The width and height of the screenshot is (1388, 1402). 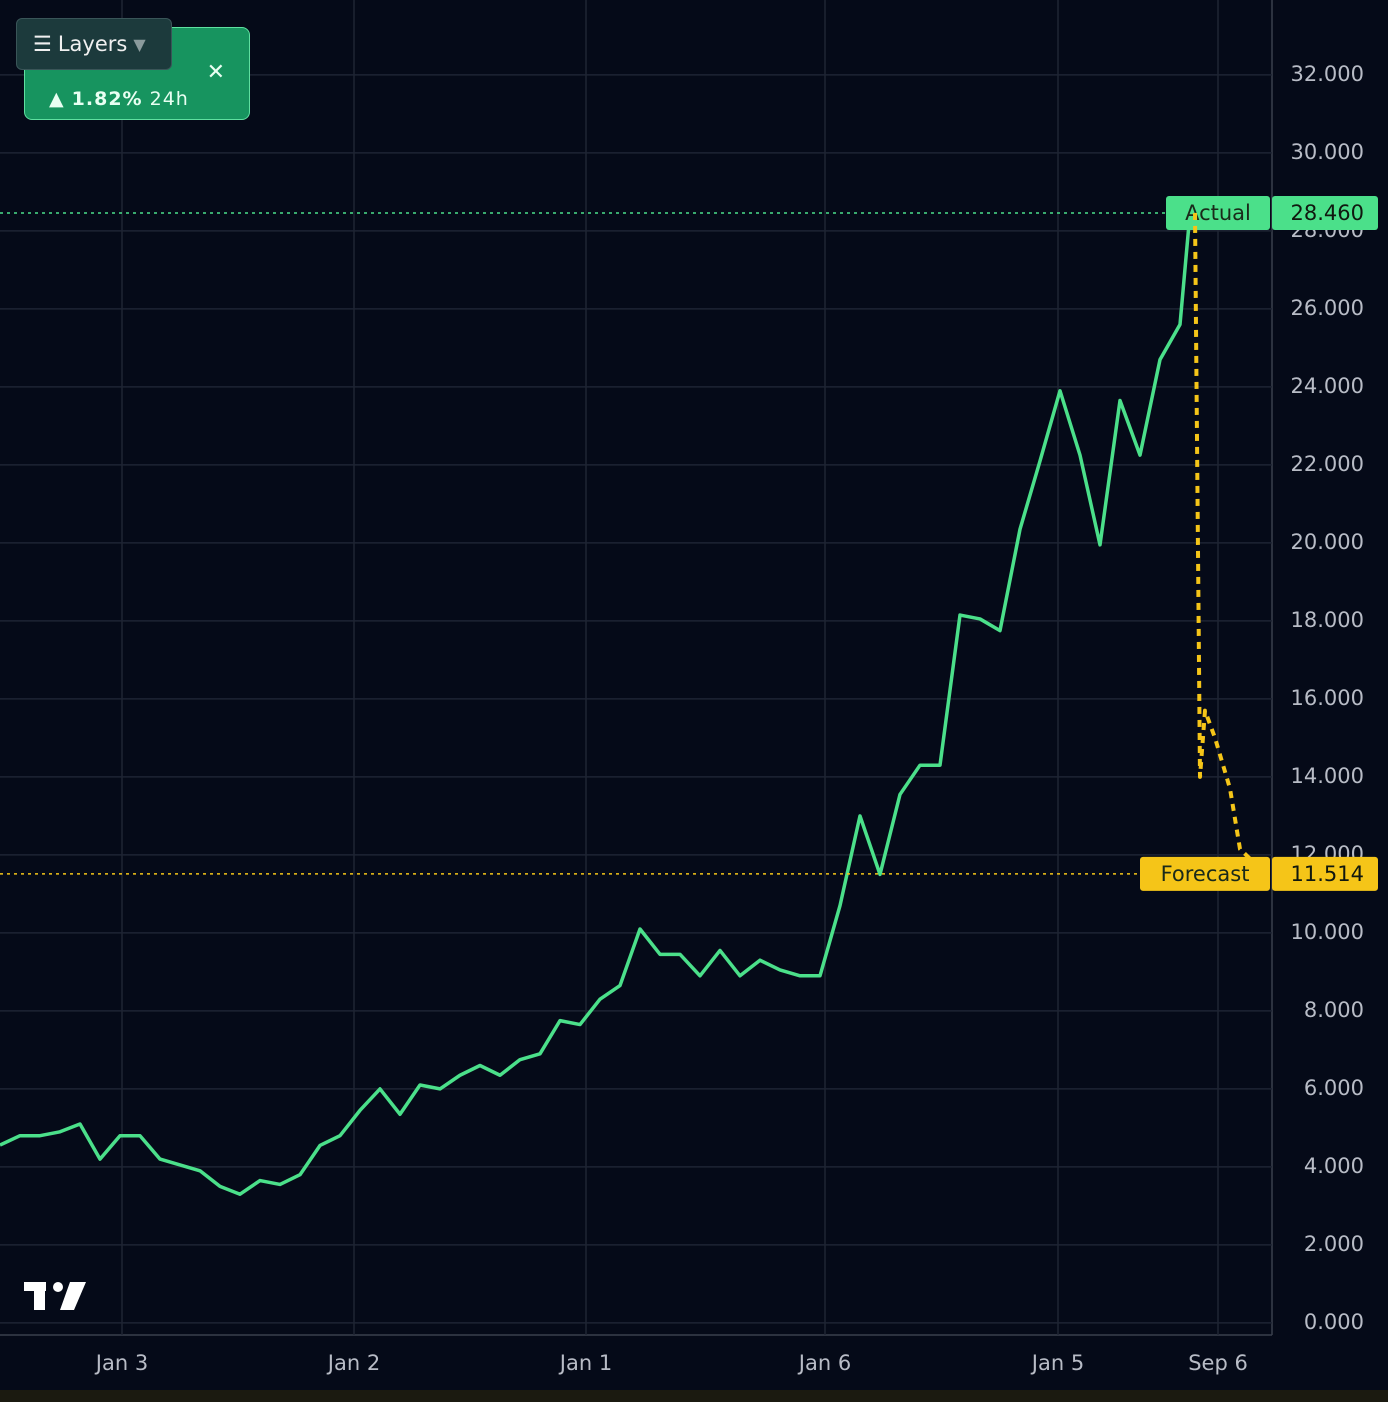 I want to click on y-tick-label: 20.000, so click(x=1327, y=542).